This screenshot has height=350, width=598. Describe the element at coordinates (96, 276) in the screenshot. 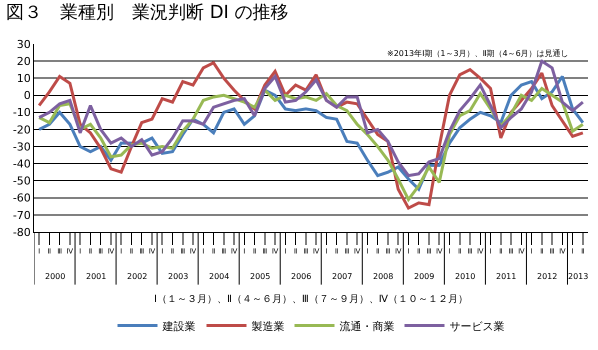

I see `text: 2001` at that location.